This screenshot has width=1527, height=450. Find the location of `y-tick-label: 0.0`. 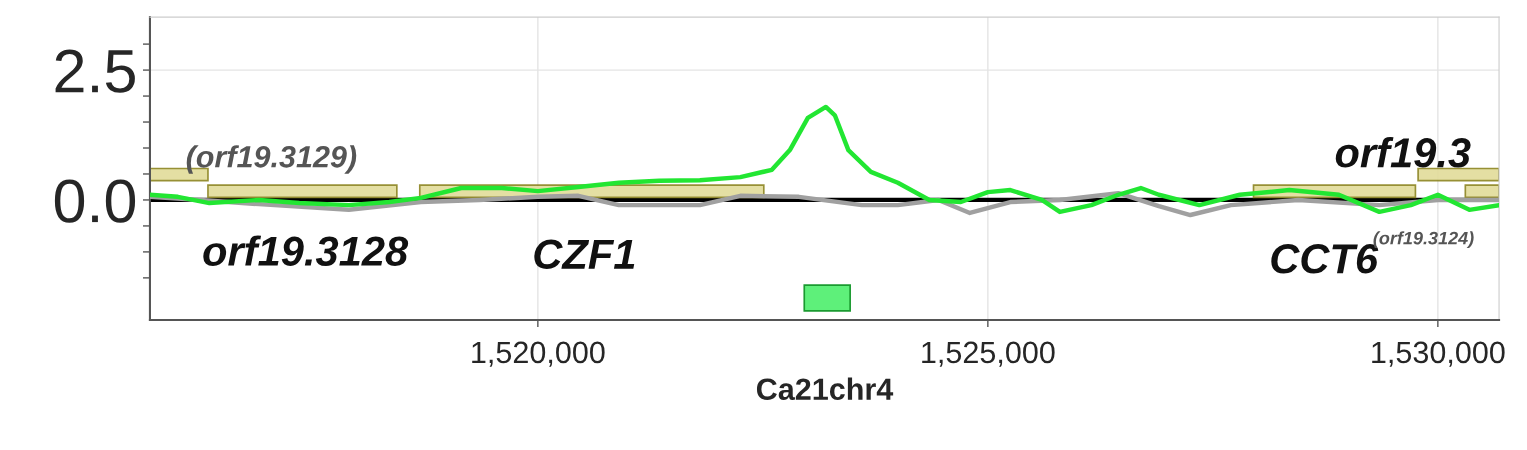

y-tick-label: 0.0 is located at coordinates (95, 201).